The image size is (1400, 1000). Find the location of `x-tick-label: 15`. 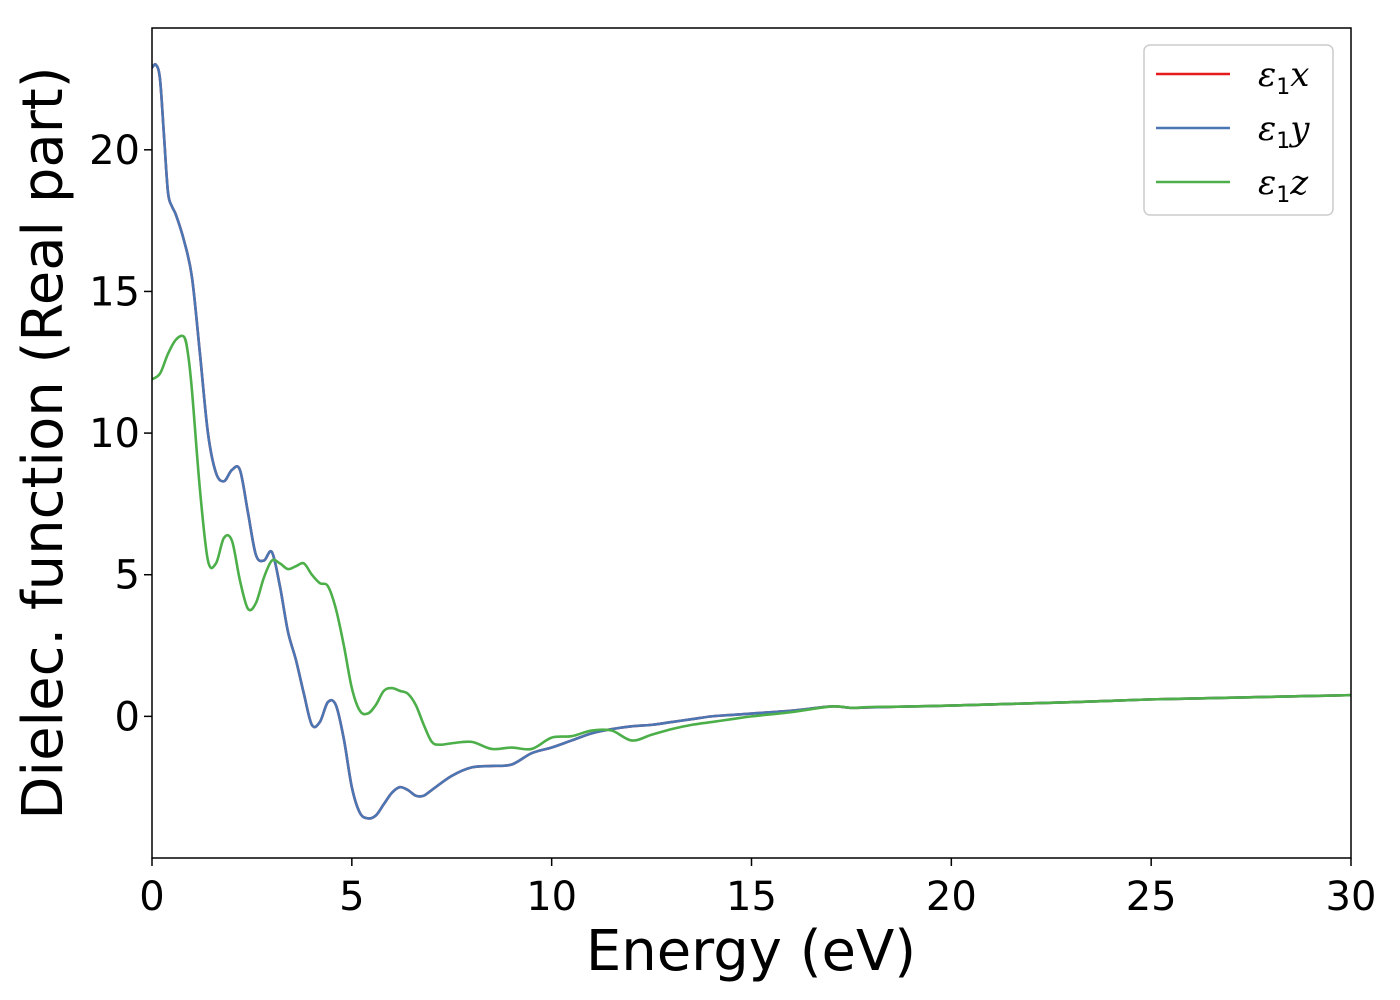

x-tick-label: 15 is located at coordinates (751, 897).